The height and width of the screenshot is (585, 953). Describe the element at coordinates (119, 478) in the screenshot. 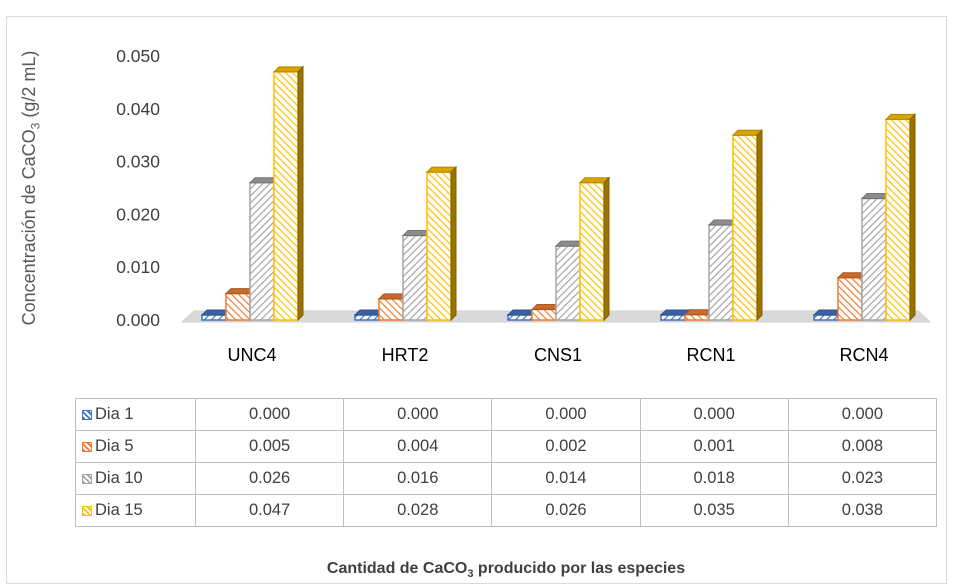

I see `series-name: Dia 10` at that location.